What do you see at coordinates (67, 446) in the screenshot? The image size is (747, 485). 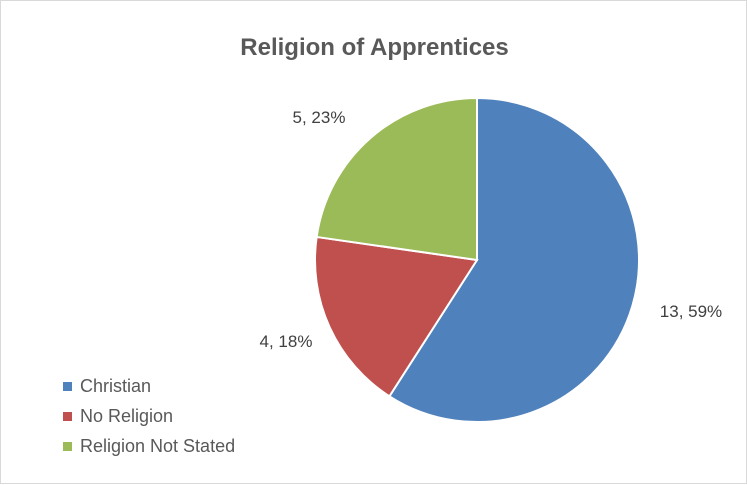 I see `legend-swatch-religion-not-stated` at bounding box center [67, 446].